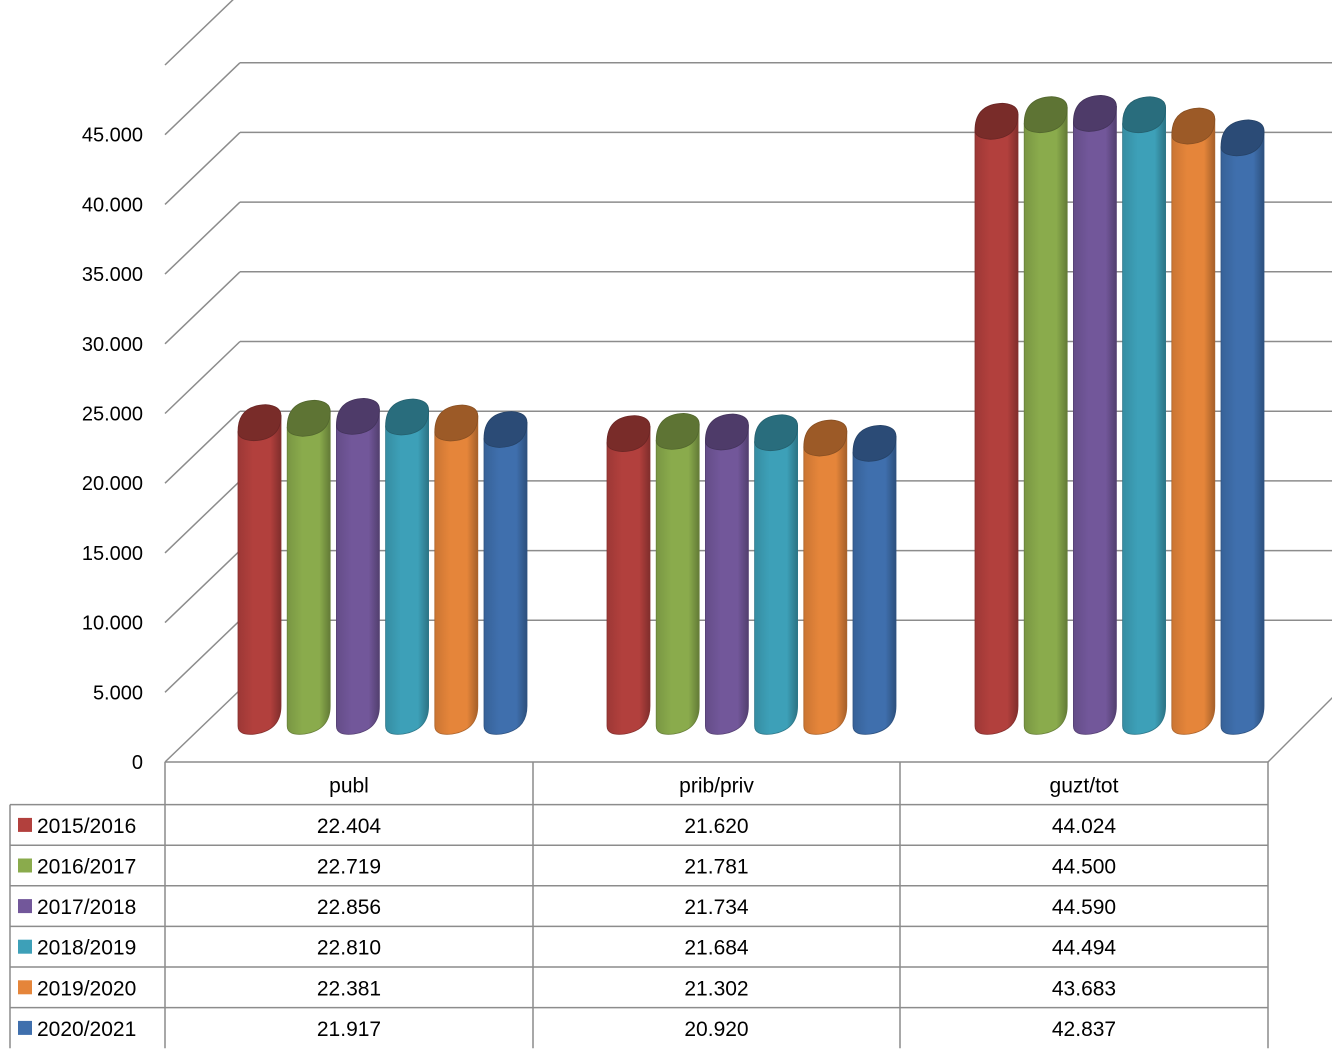 Image resolution: width=1332 pixels, height=1050 pixels. I want to click on data-label: 21.302, so click(716, 988).